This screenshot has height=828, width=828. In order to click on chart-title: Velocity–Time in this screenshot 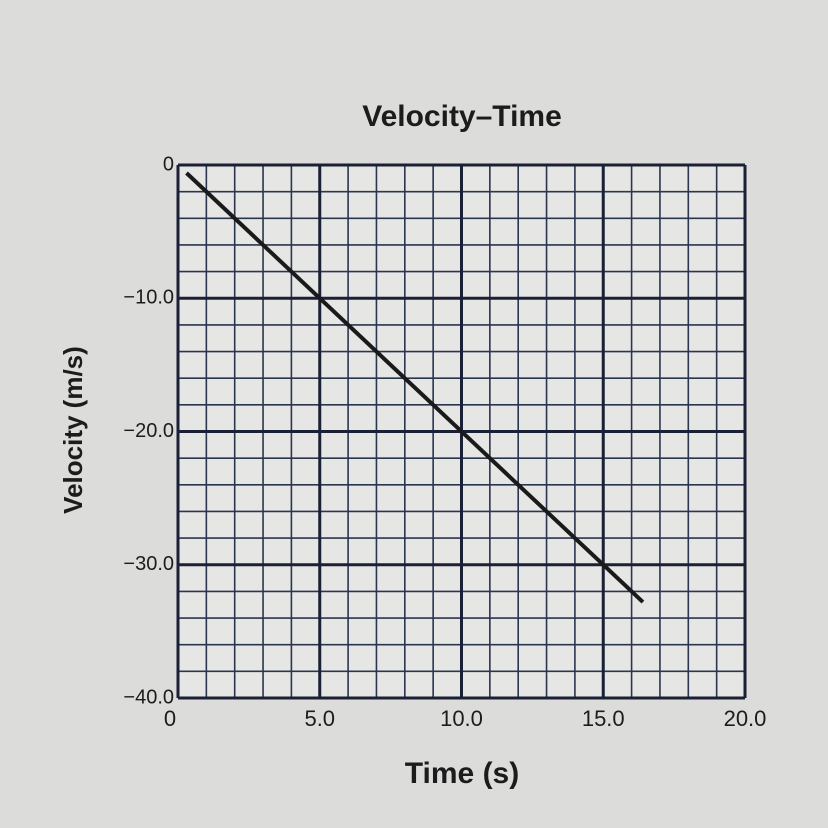, I will do `click(462, 116)`.